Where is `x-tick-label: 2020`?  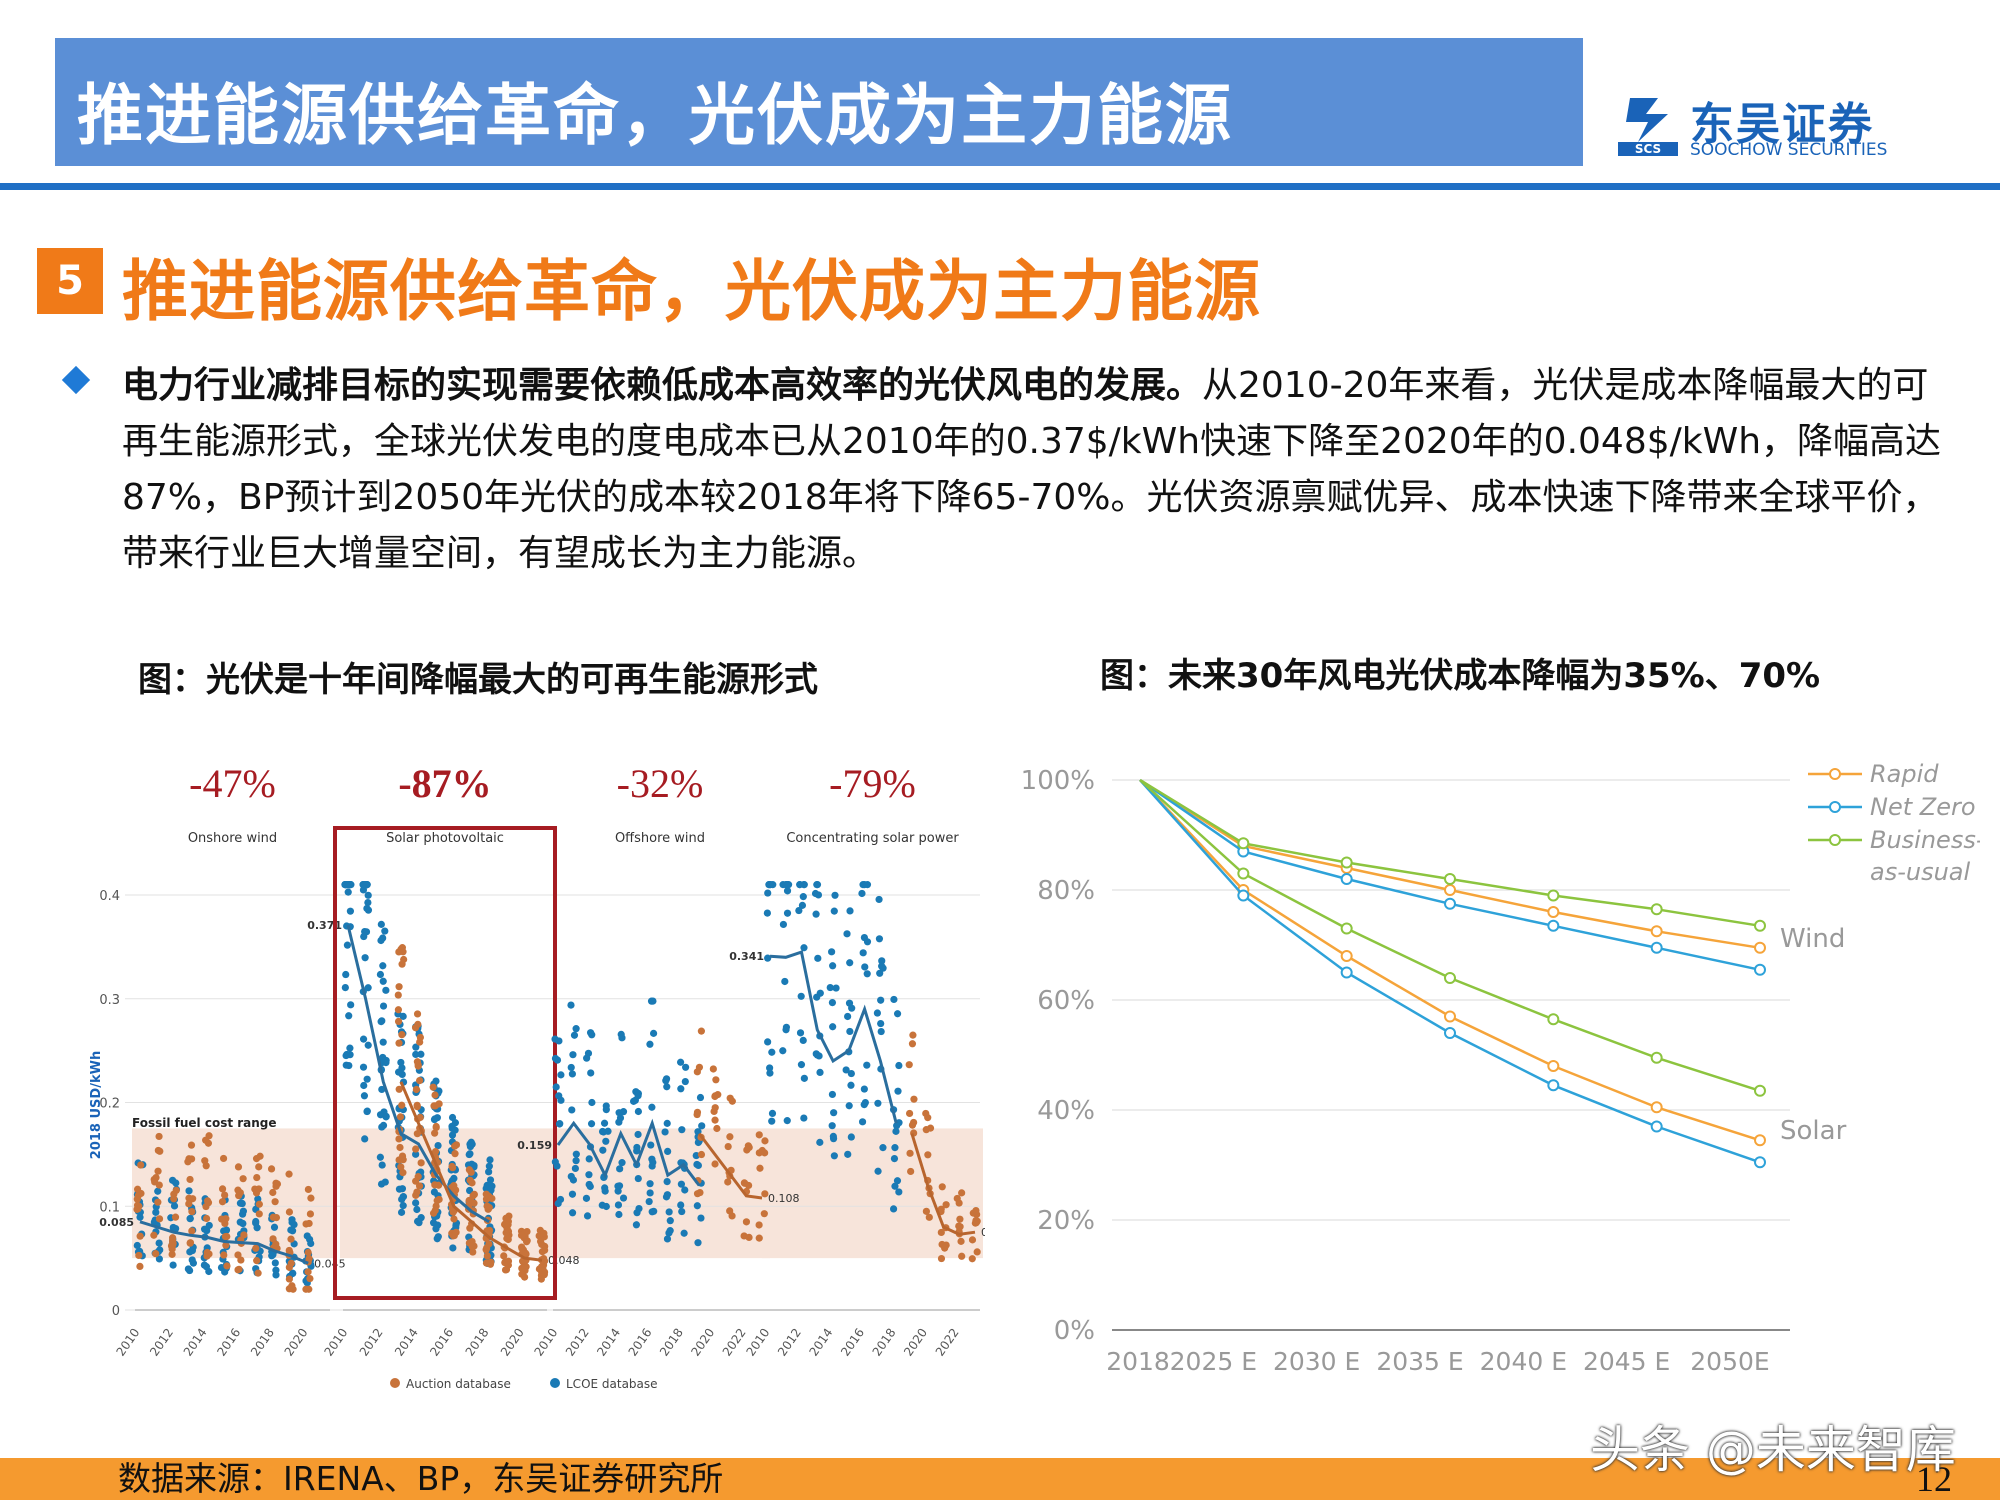 x-tick-label: 2020 is located at coordinates (915, 1342).